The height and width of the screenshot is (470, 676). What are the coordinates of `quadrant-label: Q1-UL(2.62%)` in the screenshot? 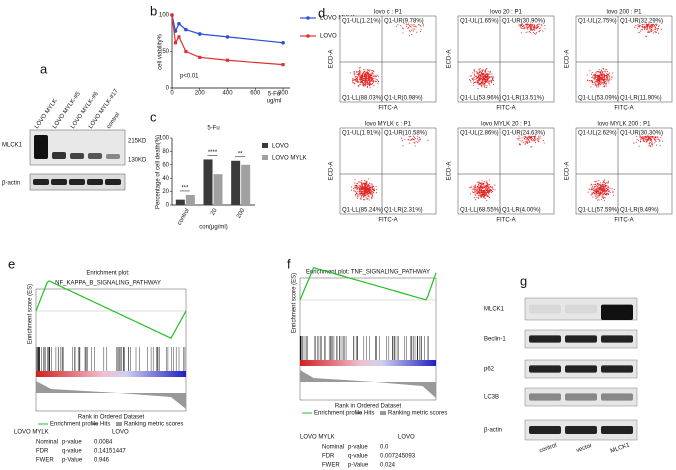 It's located at (597, 134).